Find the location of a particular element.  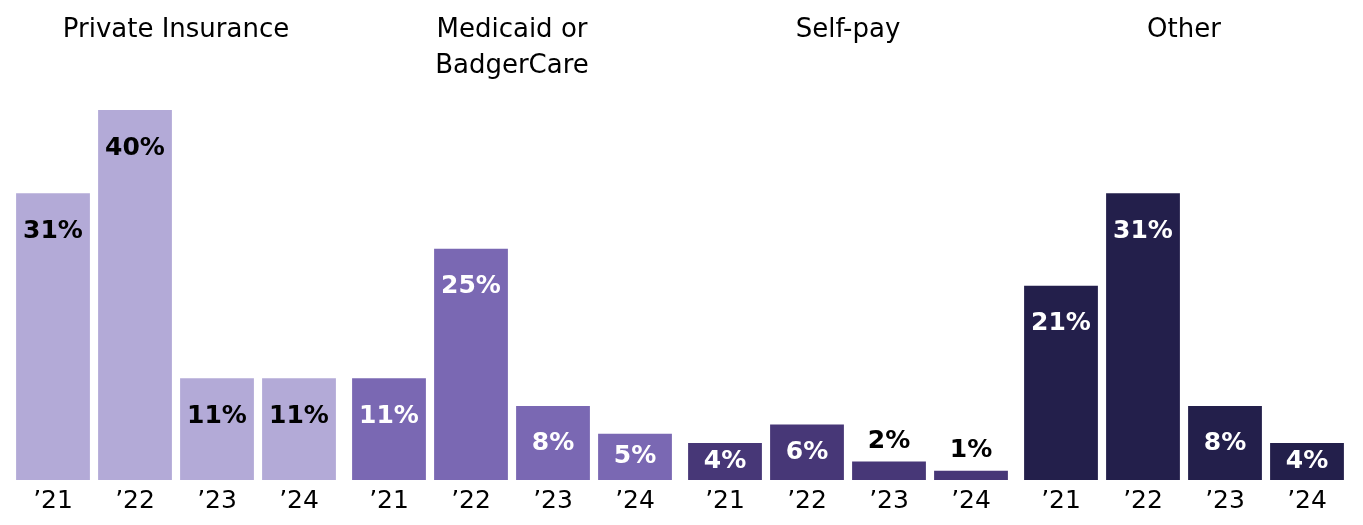

data-label: 21% is located at coordinates (1061, 322).